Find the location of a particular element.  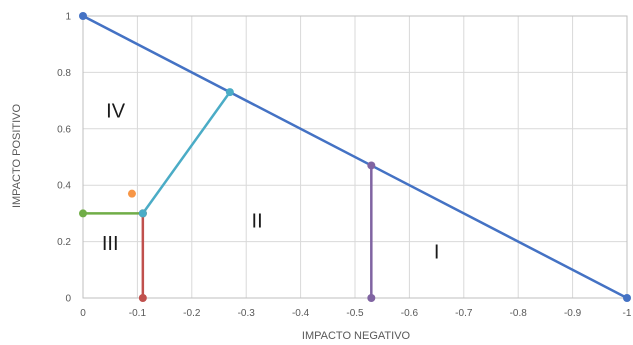

x-tick-label: -0.5 is located at coordinates (355, 313).